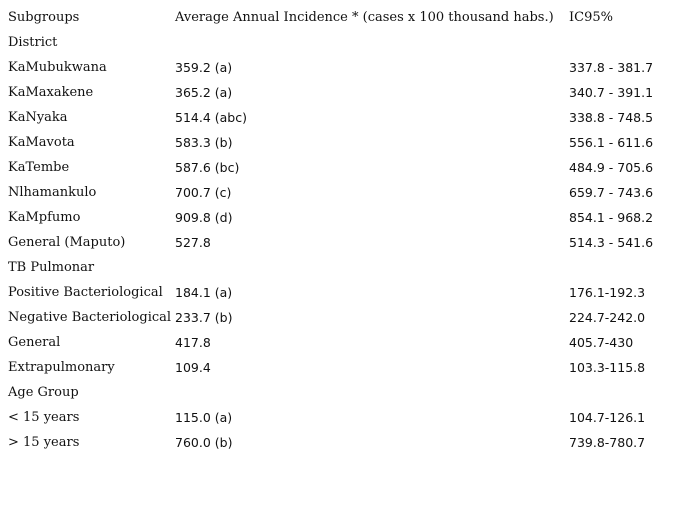  What do you see at coordinates (338, 242) in the screenshot?
I see `table-row: General (Maputo) 527.8 514.3 - 541.6` at bounding box center [338, 242].